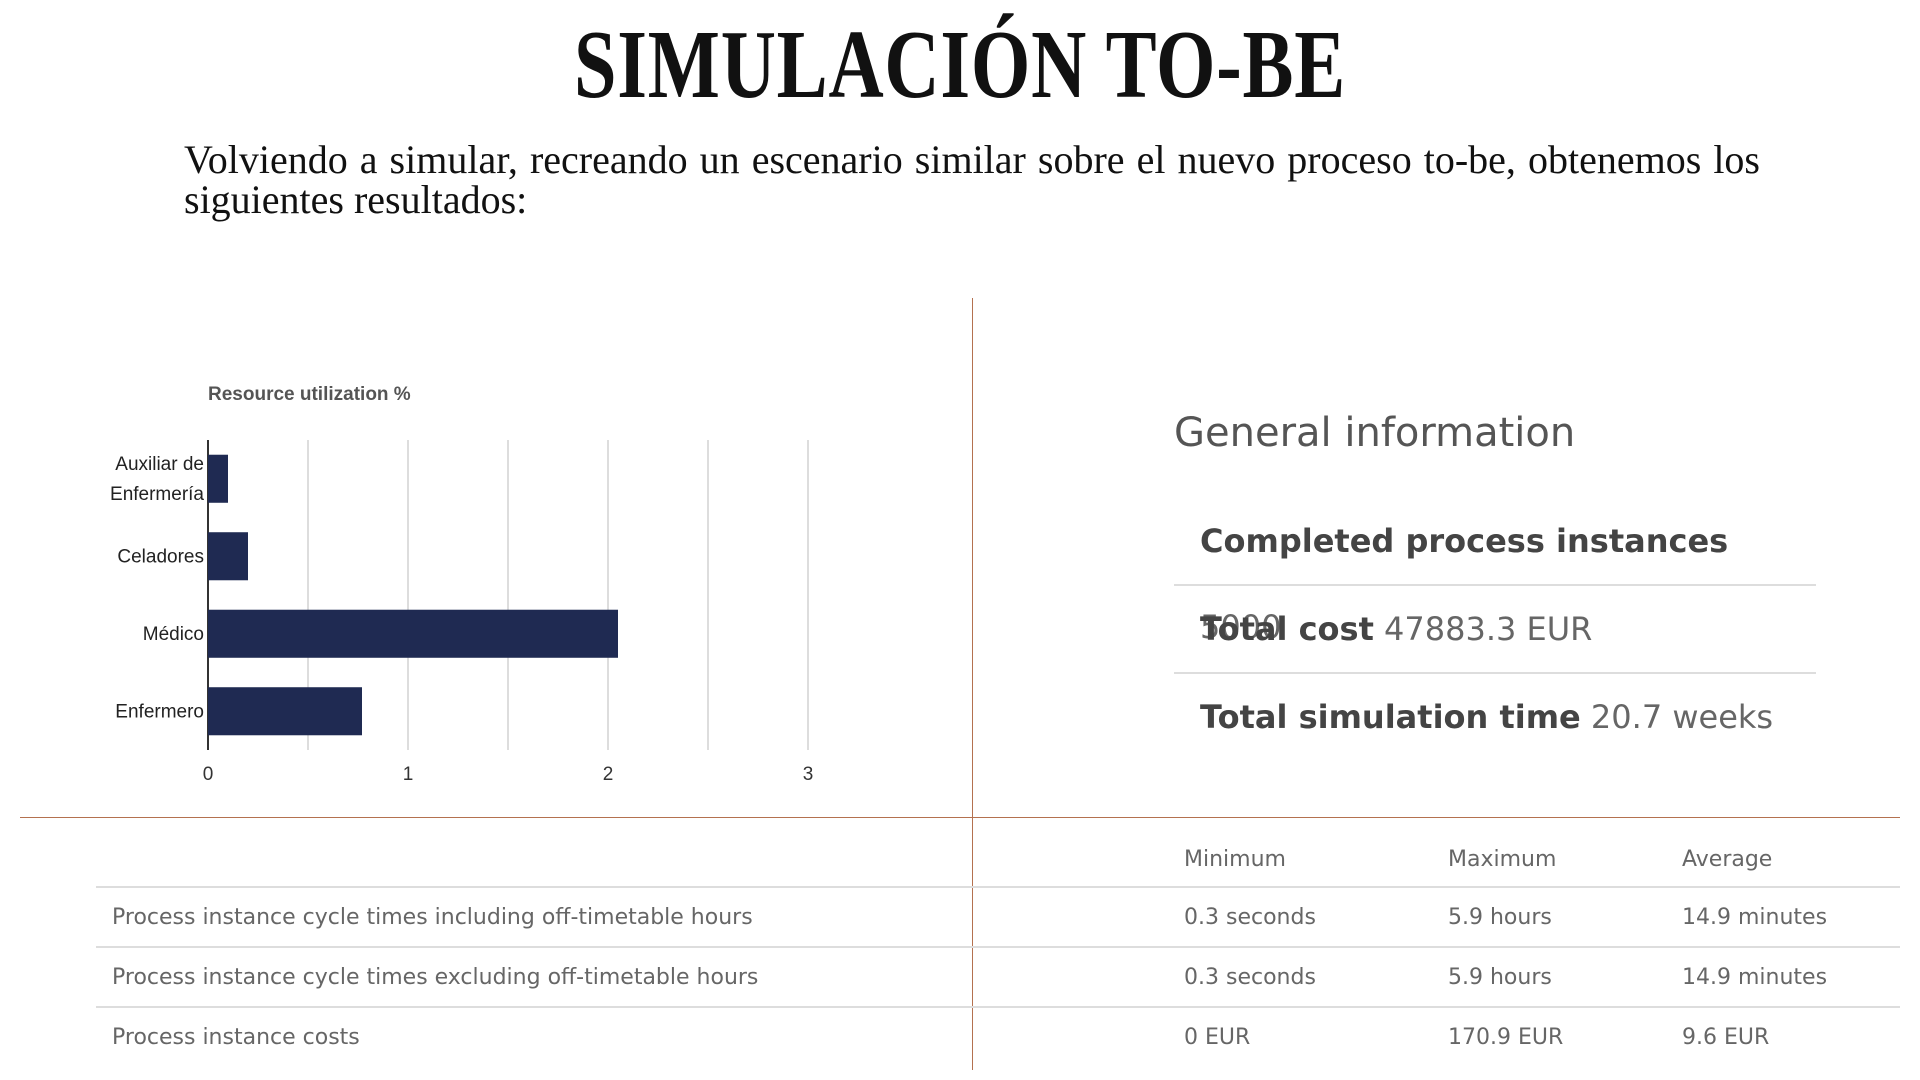  What do you see at coordinates (960, 817) in the screenshot?
I see `horizontal-divider` at bounding box center [960, 817].